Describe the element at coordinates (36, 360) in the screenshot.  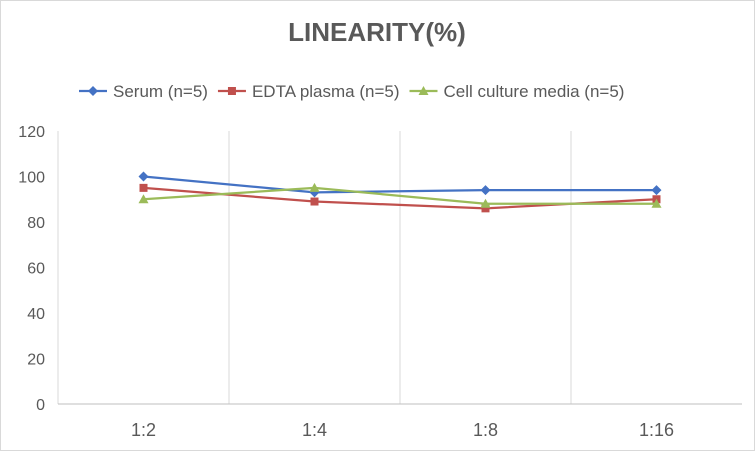
I see `y-tick-label: 20` at that location.